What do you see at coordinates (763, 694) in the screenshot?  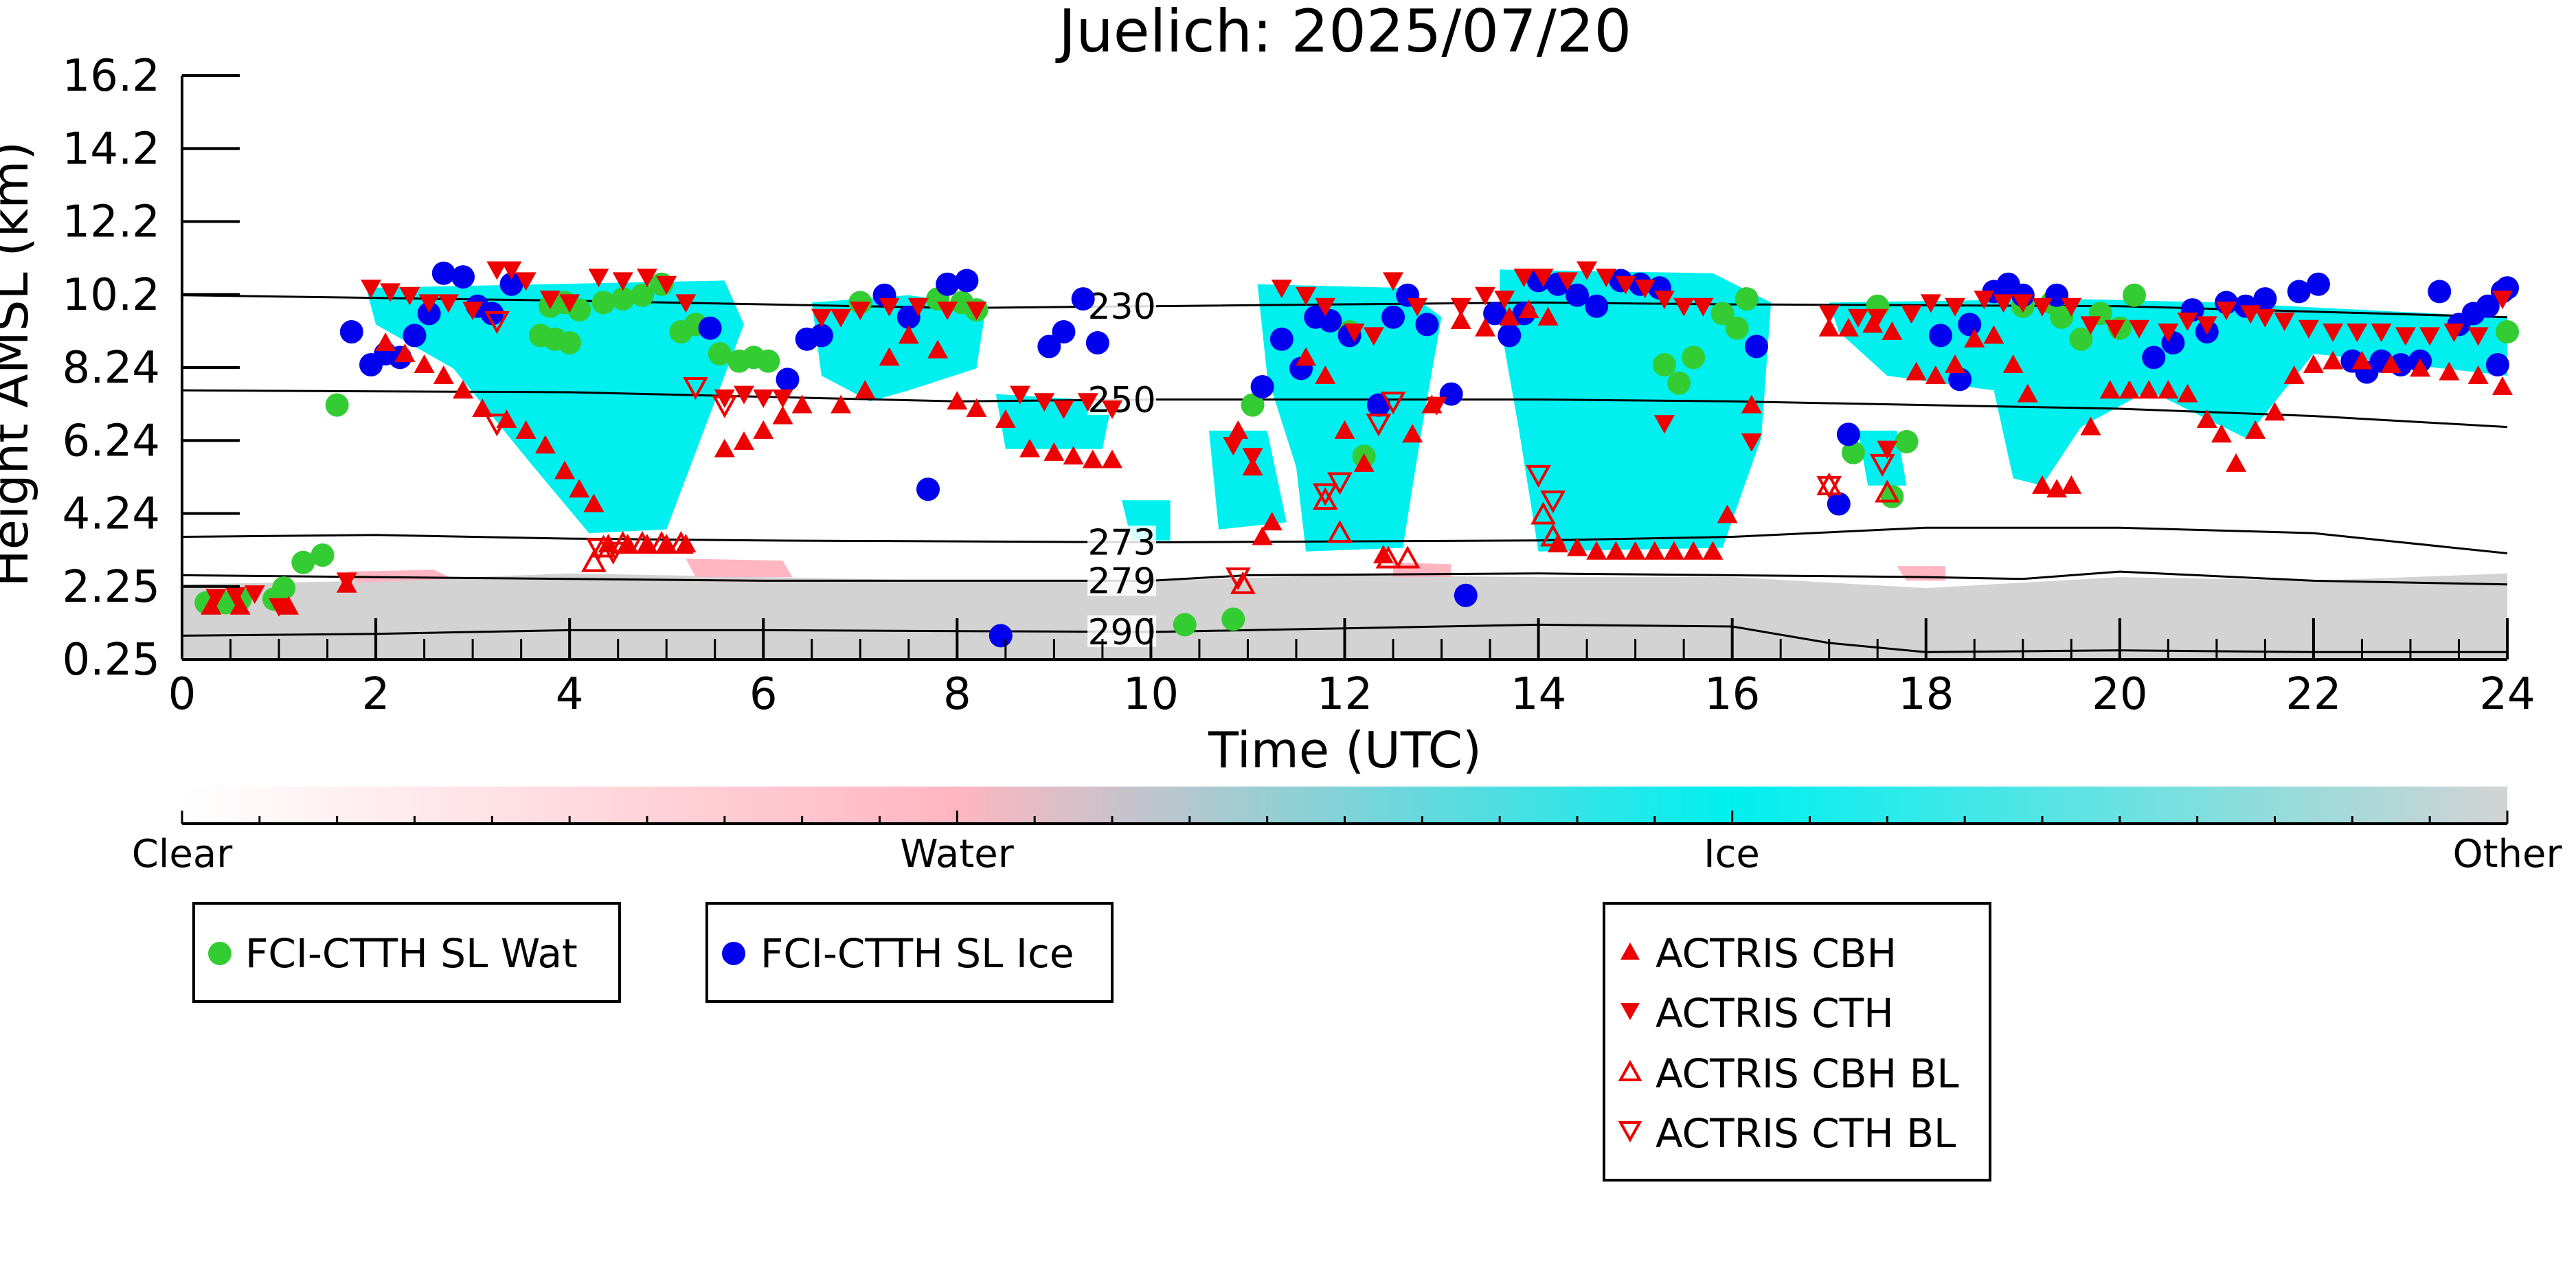 I see `x-tick-label: 6` at bounding box center [763, 694].